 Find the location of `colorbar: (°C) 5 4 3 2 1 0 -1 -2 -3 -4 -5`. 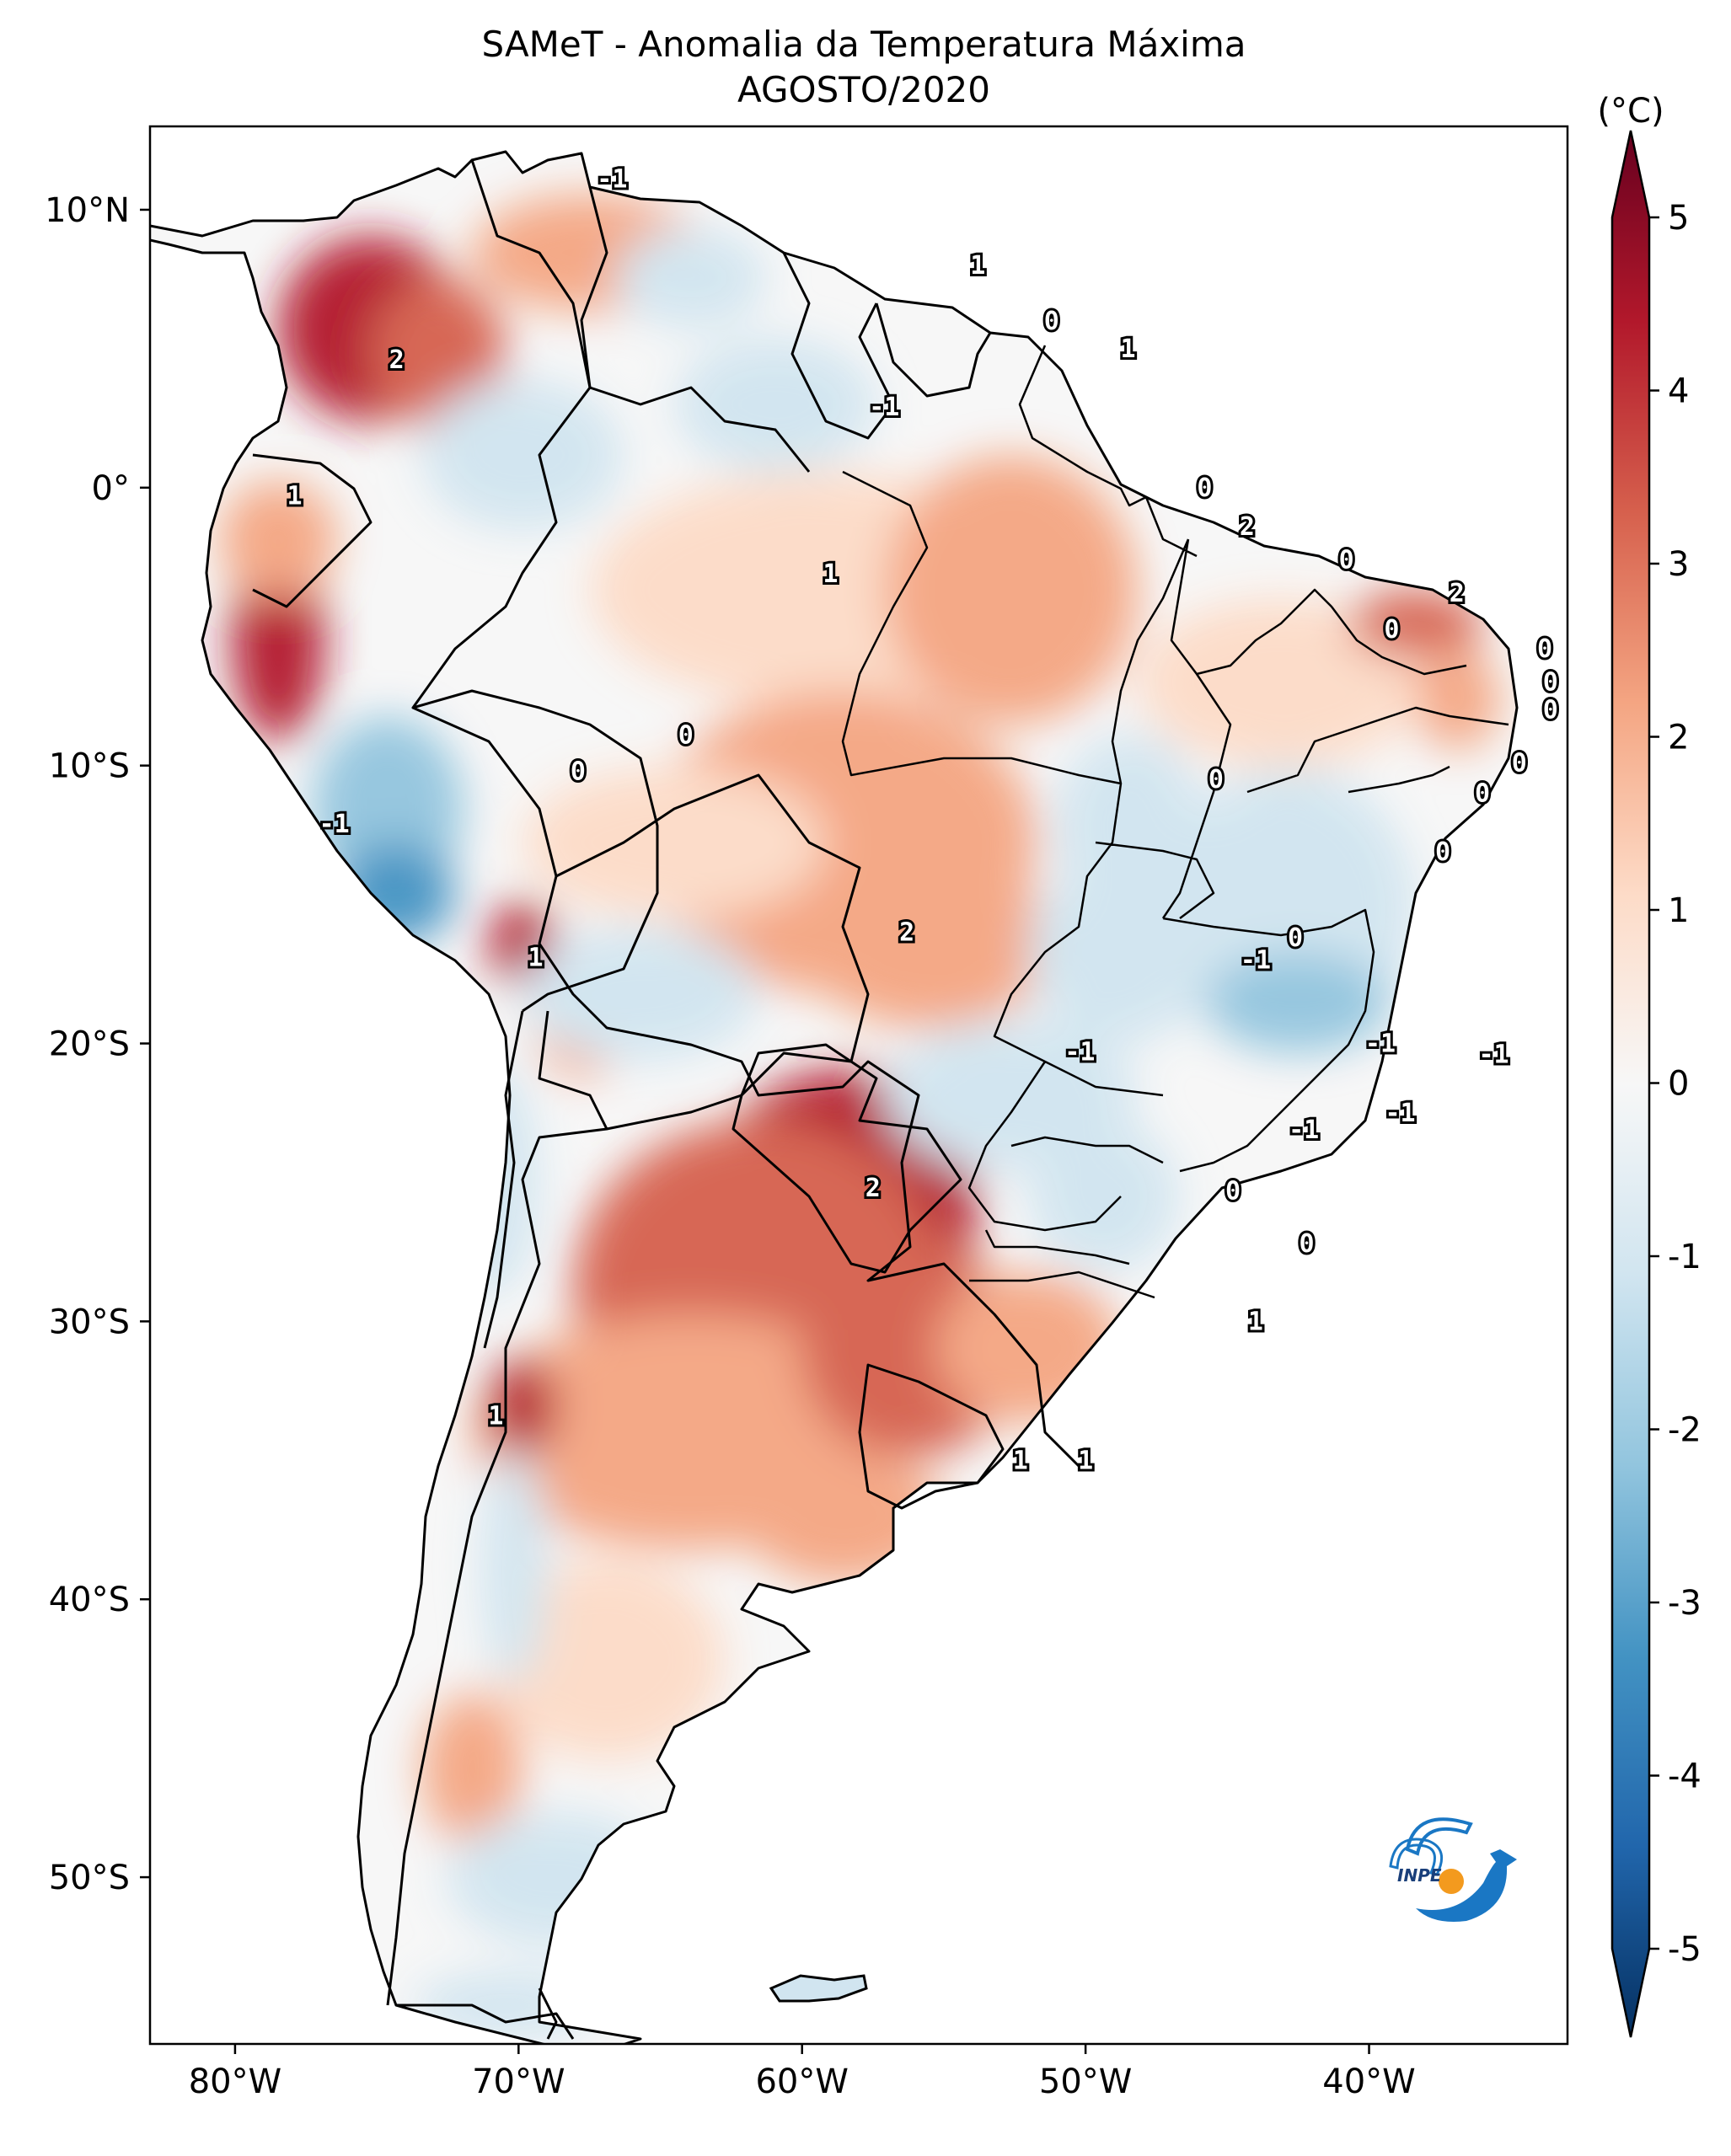

colorbar: (°C) 5 4 3 2 1 0 -1 -2 -3 -4 -5 is located at coordinates (1649, 1065).